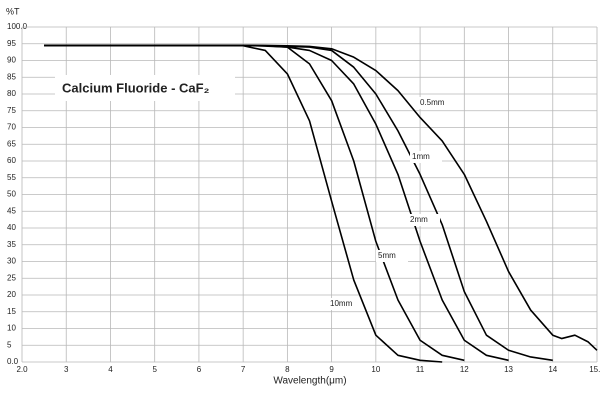 Image resolution: width=600 pixels, height=400 pixels. I want to click on y-tick-label: 85, so click(11, 76).